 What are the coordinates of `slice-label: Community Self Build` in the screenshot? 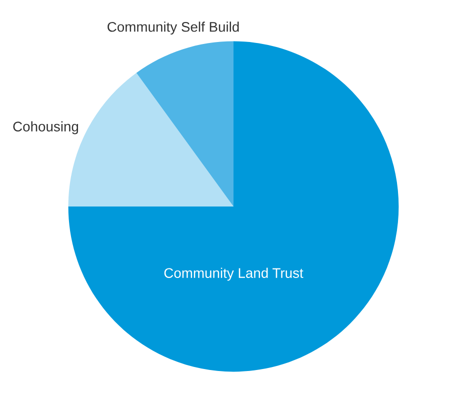 It's located at (173, 28).